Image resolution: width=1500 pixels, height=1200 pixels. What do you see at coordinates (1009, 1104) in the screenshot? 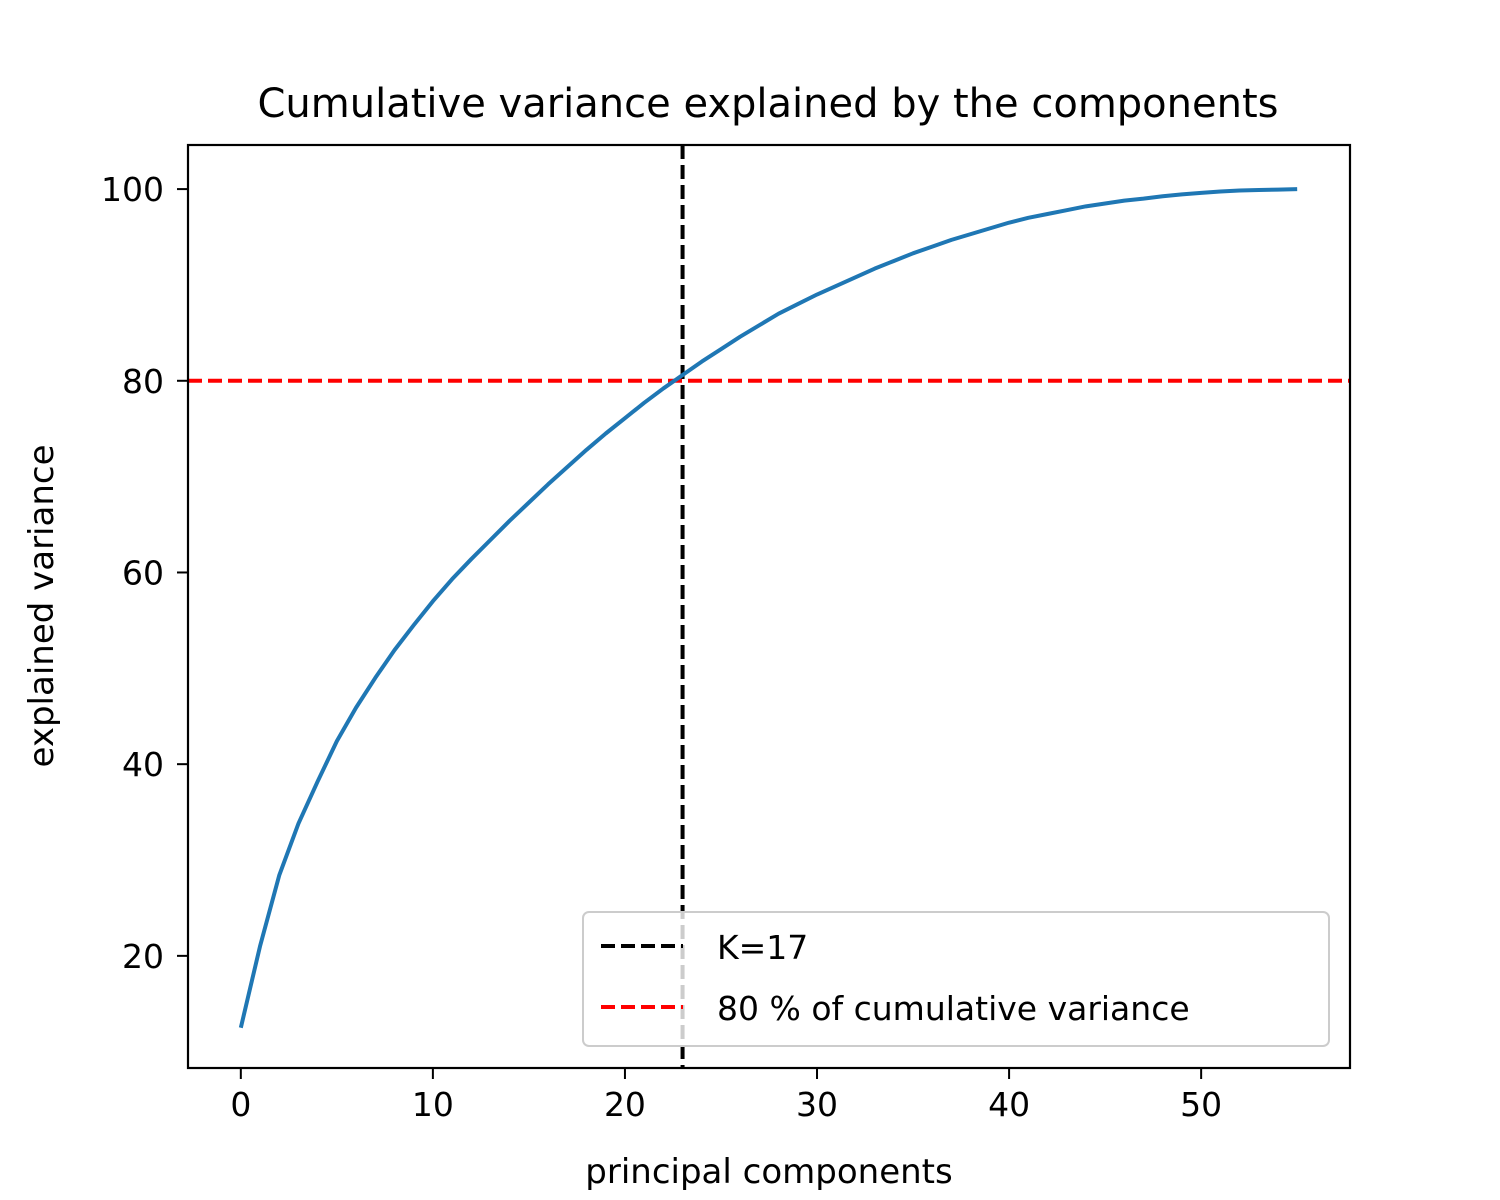
I see `x-tick-label: 40` at bounding box center [1009, 1104].